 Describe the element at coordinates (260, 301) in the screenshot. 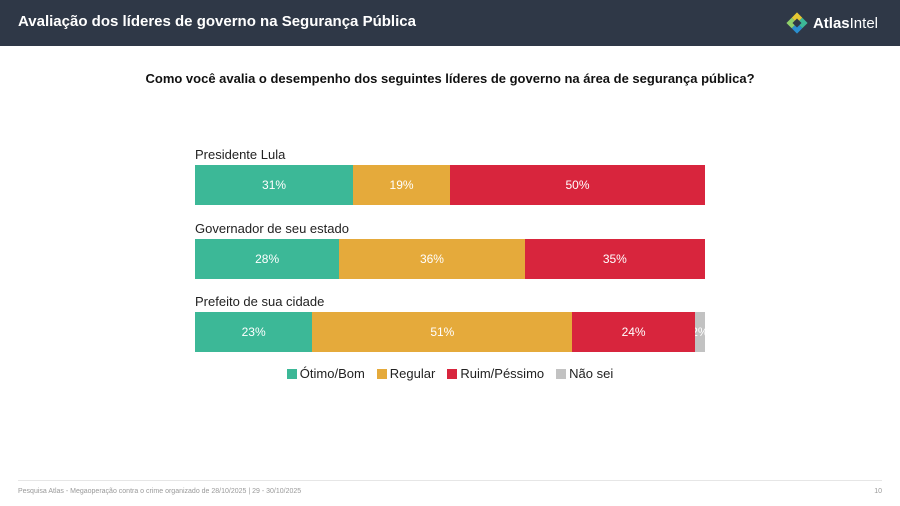

I see `category-label: Prefeito de sua cidade` at that location.